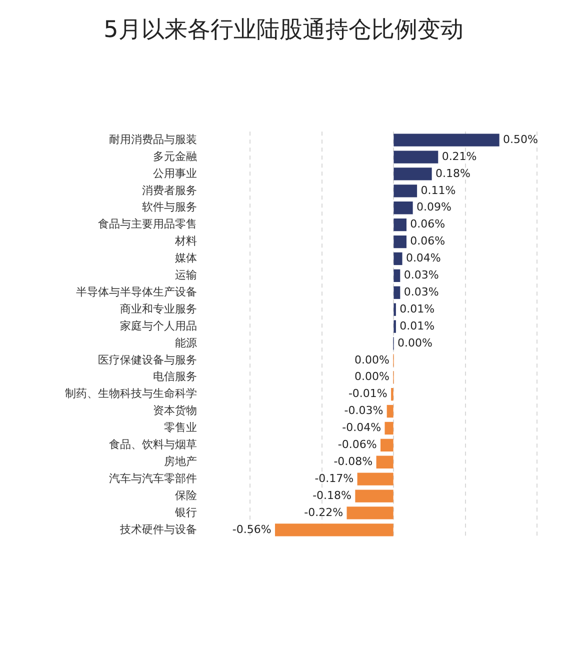 This screenshot has width=567, height=665. Describe the element at coordinates (180, 461) in the screenshot. I see `y-tick-label: 房地产` at that location.